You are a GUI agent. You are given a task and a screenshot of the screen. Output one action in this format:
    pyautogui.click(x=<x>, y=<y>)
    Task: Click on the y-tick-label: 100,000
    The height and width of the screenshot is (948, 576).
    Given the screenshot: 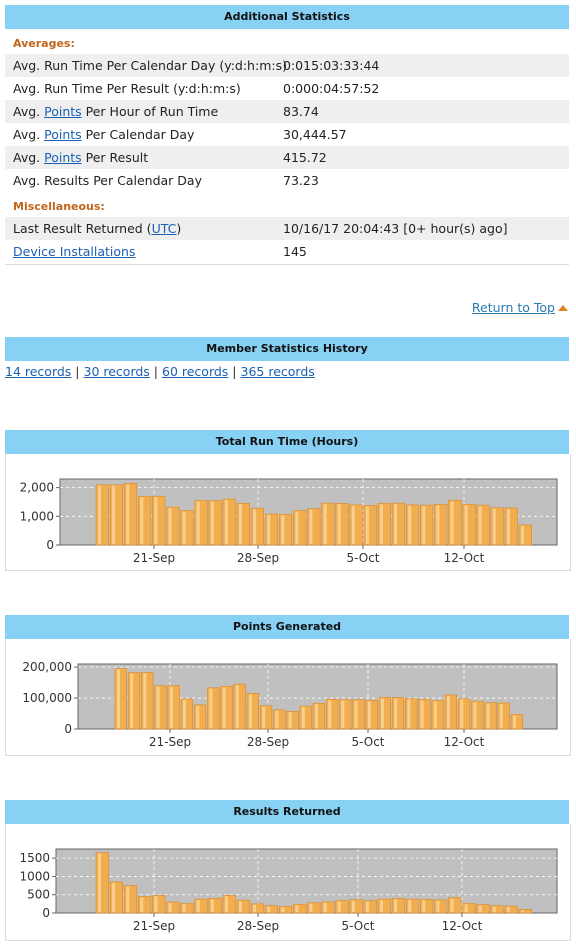 What is the action you would take?
    pyautogui.click(x=47, y=698)
    